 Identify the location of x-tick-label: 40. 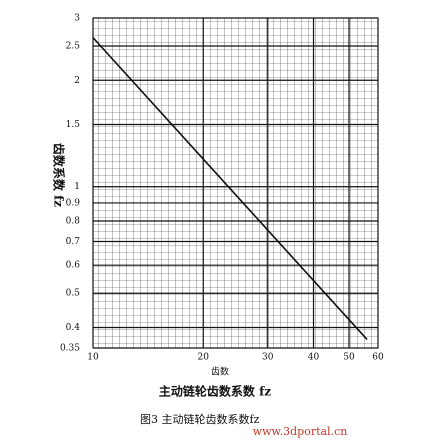
(314, 358).